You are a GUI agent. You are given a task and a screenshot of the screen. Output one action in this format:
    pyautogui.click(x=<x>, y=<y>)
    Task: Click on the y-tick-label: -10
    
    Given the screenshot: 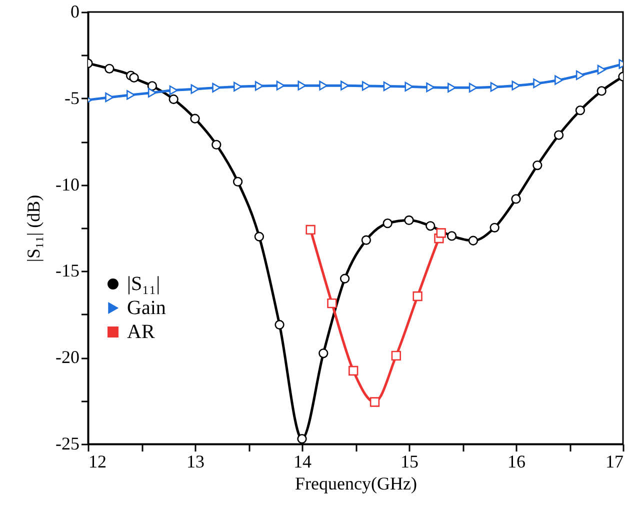 What is the action you would take?
    pyautogui.click(x=68, y=184)
    